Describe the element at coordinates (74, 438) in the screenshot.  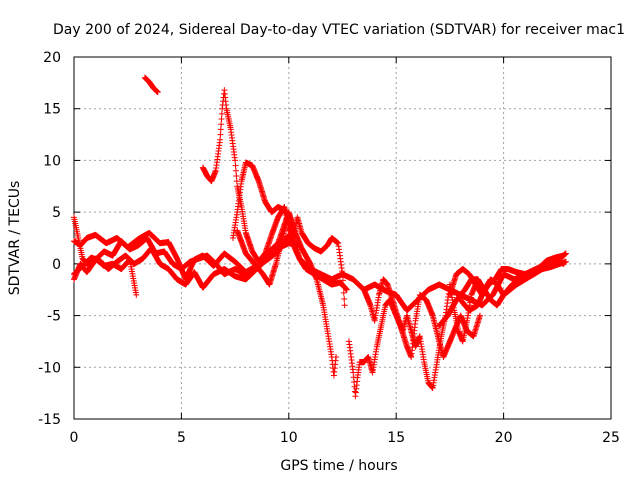
I see `x-tick-label: 0` at that location.